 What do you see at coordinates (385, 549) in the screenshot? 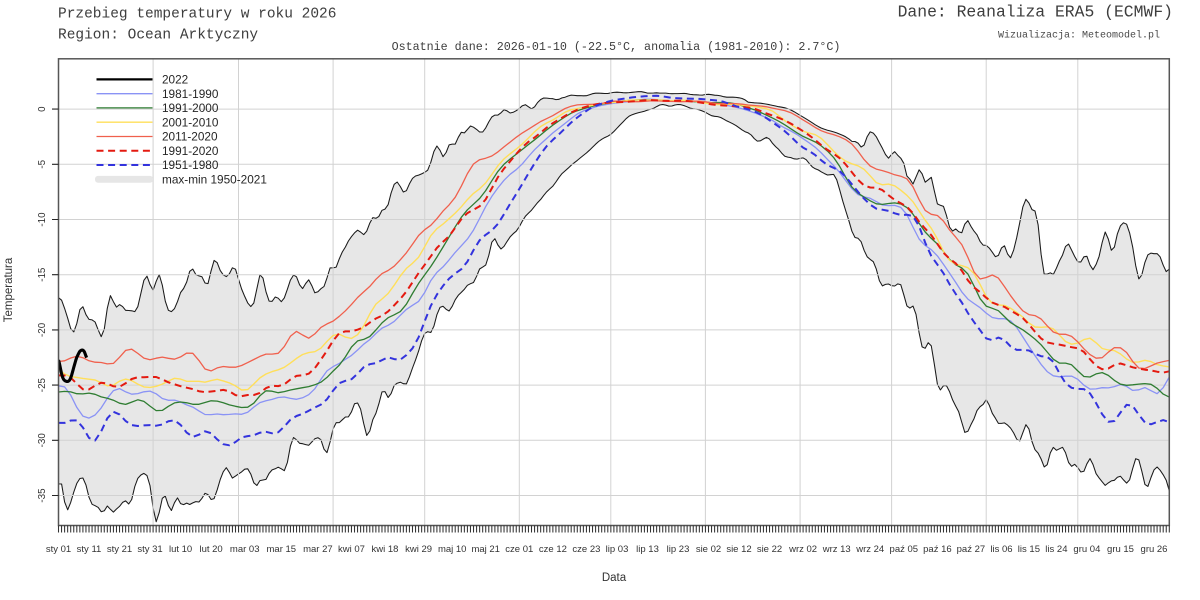
I see `svg-text: kwi 18` at bounding box center [385, 549].